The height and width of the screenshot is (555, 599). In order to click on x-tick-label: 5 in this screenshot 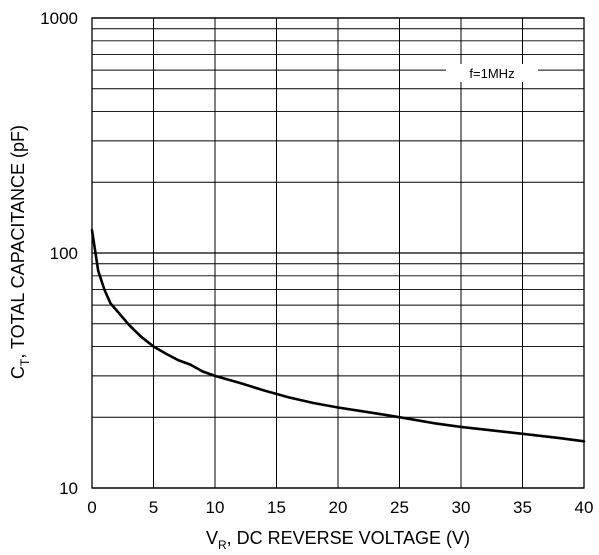, I will do `click(153, 507)`.